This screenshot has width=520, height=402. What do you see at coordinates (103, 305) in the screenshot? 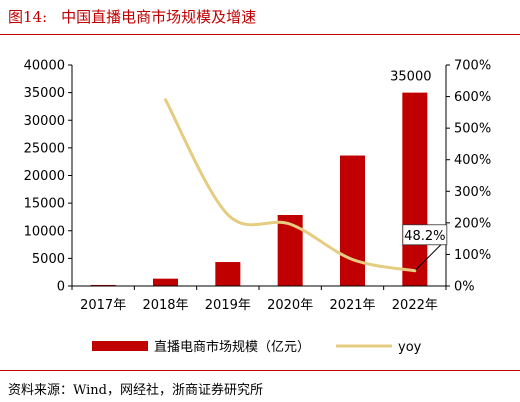
I see `x-tick-label: 2017年` at bounding box center [103, 305].